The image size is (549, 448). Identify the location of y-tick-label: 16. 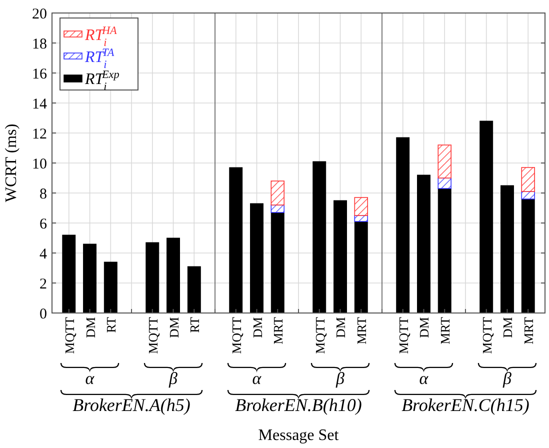
(40, 74).